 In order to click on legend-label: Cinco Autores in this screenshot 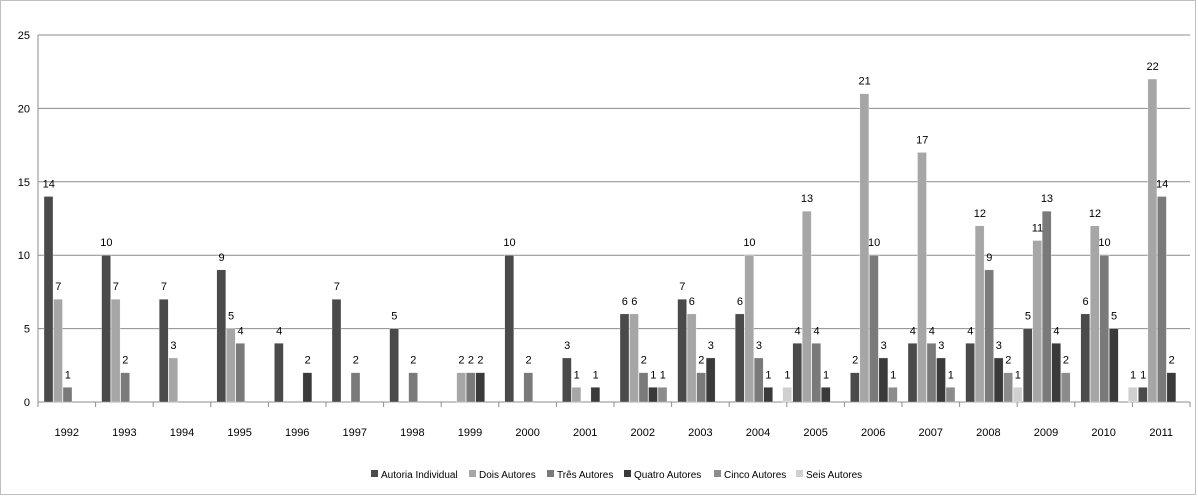, I will do `click(755, 475)`.